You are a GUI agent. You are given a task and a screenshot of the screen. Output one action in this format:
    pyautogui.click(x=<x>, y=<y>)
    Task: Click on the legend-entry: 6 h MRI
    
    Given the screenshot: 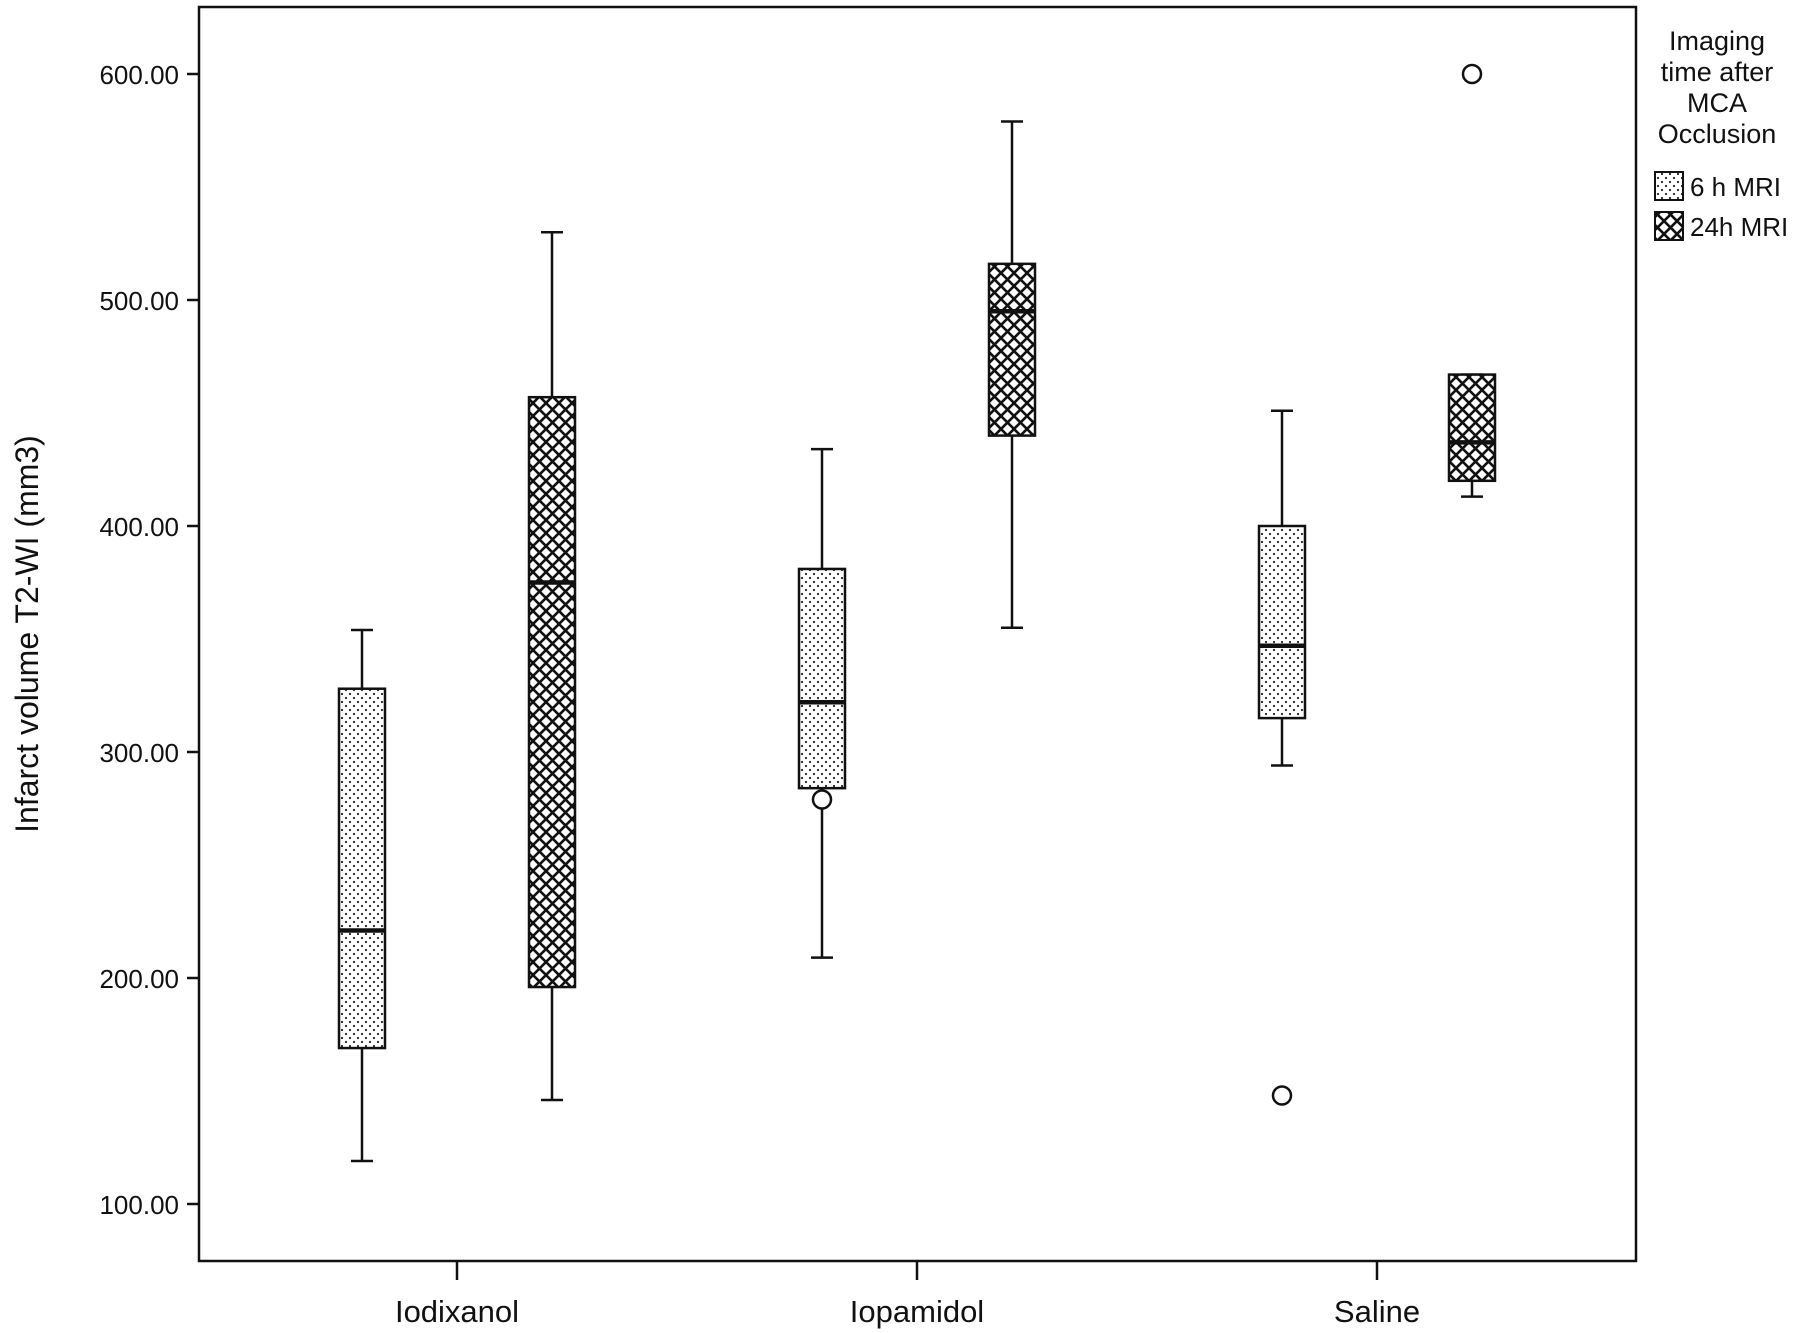 What is the action you would take?
    pyautogui.click(x=1717, y=186)
    